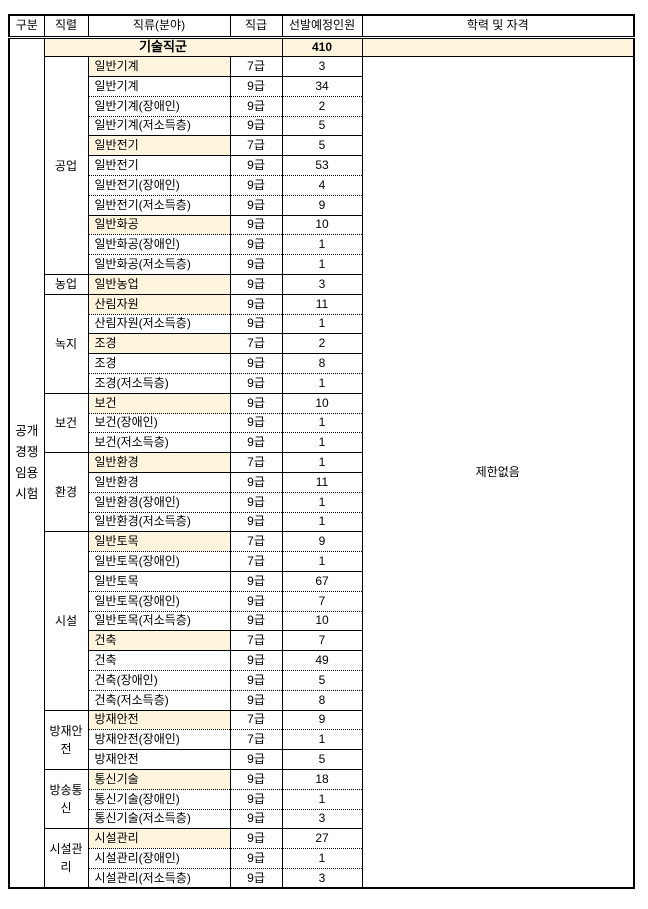  Describe the element at coordinates (163, 46) in the screenshot. I see `summary-group-title: 기술직군` at that location.